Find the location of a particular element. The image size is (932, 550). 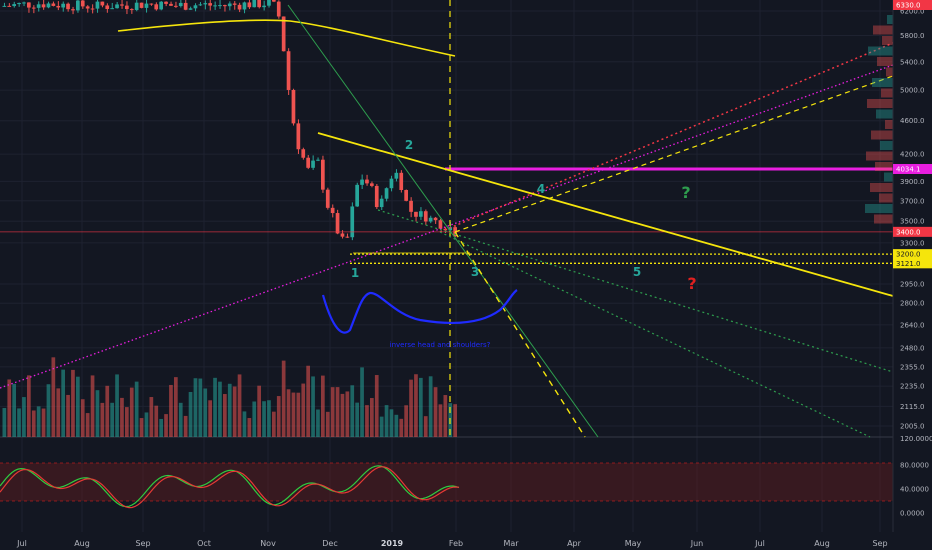

pattern-note: inverse head and shoulders? is located at coordinates (440, 345).